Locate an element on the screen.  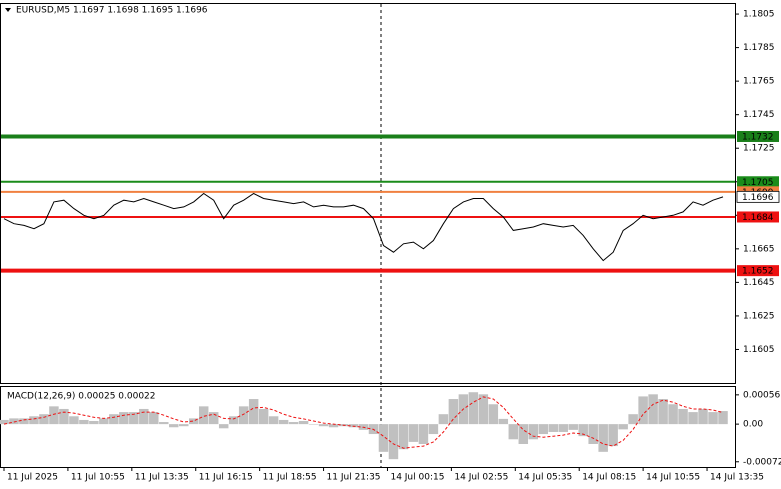
level-label: 1.1652 is located at coordinates (758, 272).